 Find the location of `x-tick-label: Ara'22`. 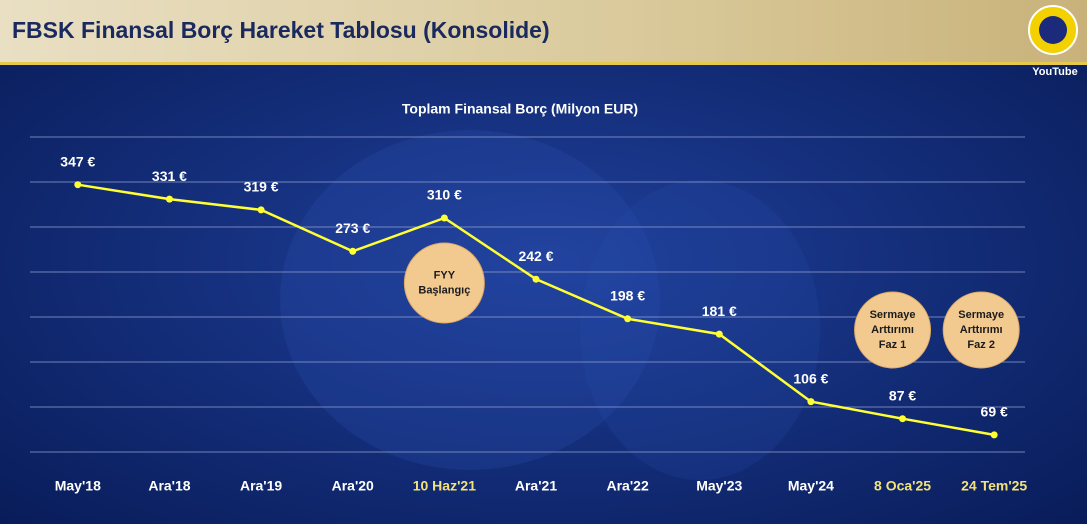

x-tick-label: Ara'22 is located at coordinates (628, 486).